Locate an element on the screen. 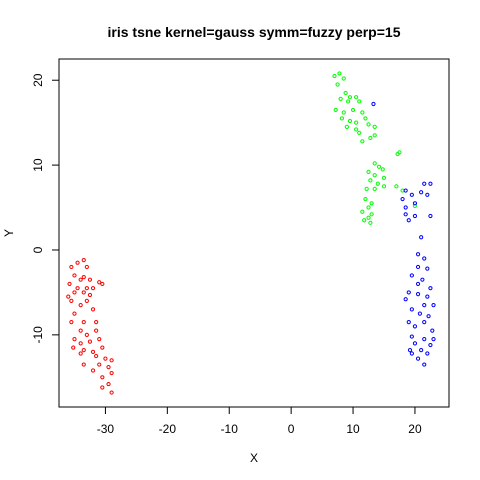 The image size is (480, 480). y-tick-label: 0 is located at coordinates (38, 249).